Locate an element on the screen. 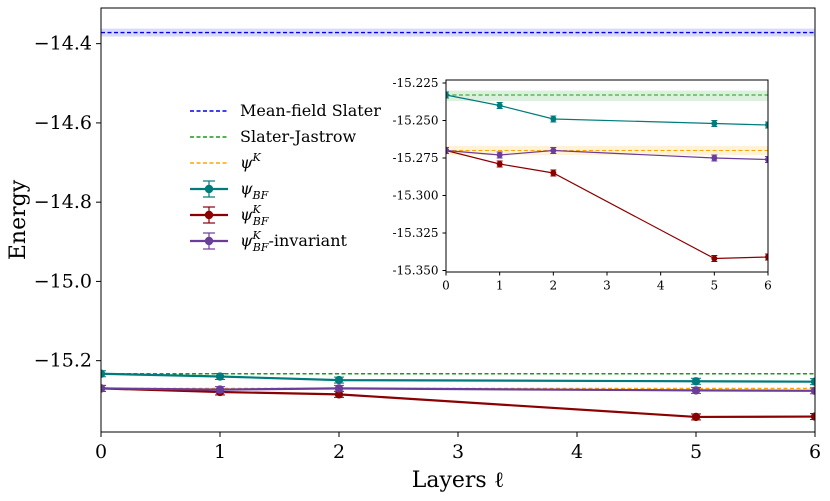  inset-y-tick-label: -15.225 is located at coordinates (415, 83).